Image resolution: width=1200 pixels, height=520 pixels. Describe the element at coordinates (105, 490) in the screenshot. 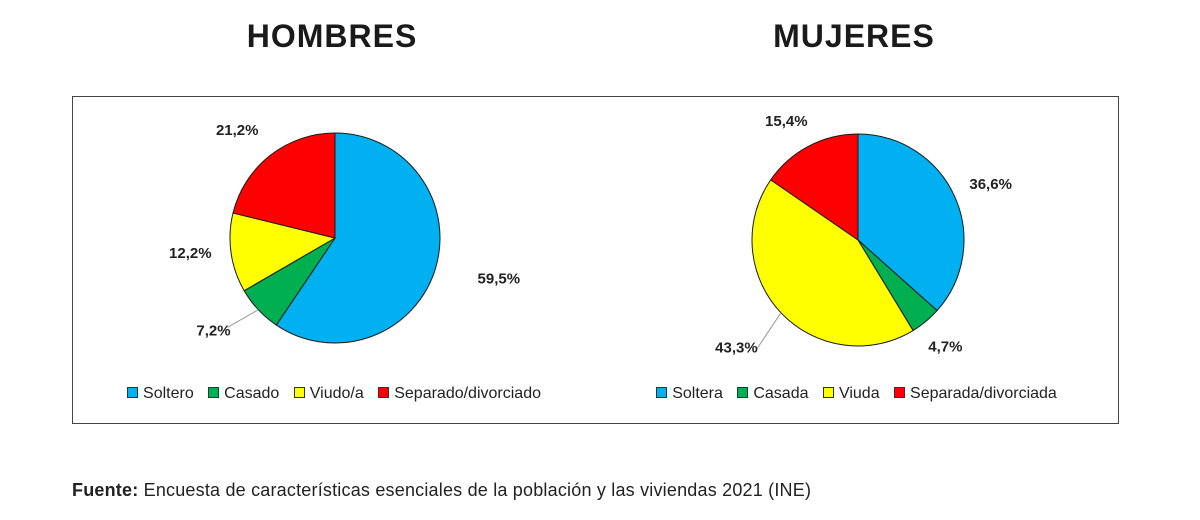

I see `source-label: Fuente:` at that location.